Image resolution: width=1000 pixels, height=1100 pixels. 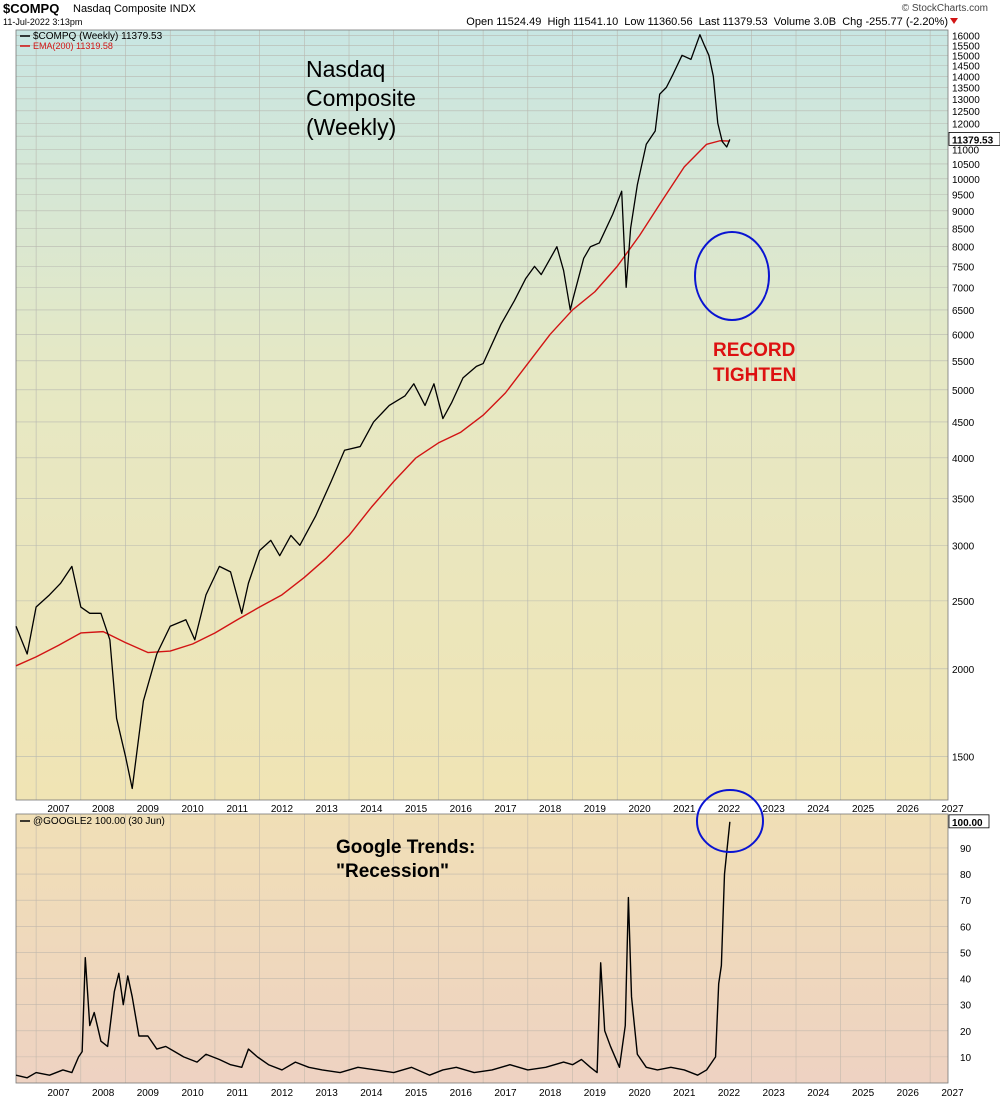 What do you see at coordinates (134, 9) in the screenshot?
I see `header-name: Nasdaq Composite INDX` at bounding box center [134, 9].